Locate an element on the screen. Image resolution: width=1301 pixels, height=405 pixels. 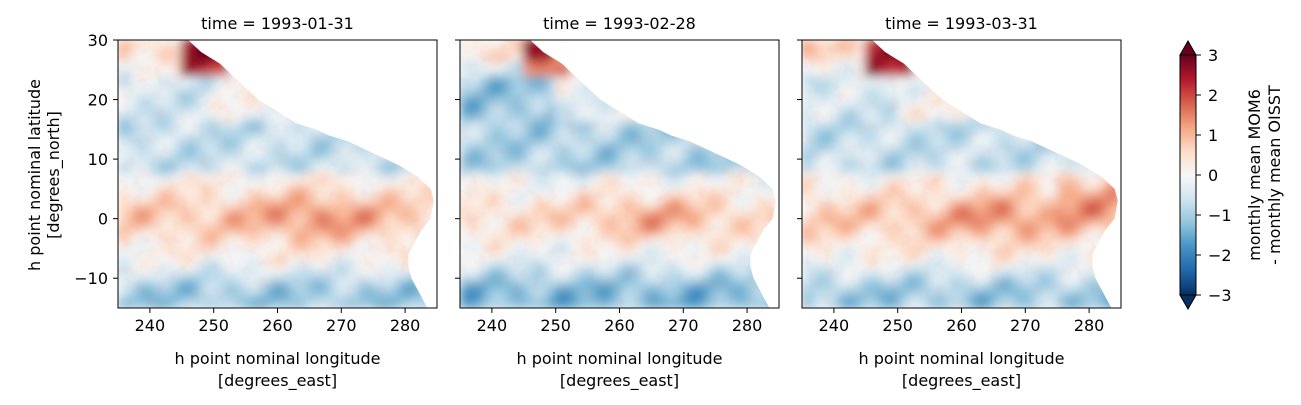
colorbar-extend-min is located at coordinates (1188, 302).